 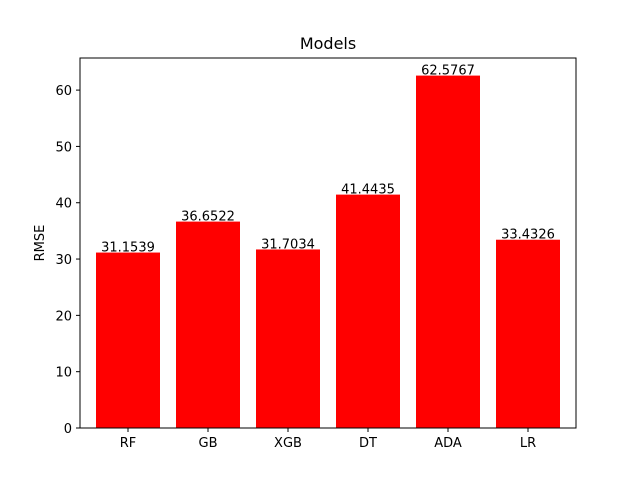 What do you see at coordinates (128, 340) in the screenshot?
I see `bar-rf` at bounding box center [128, 340].